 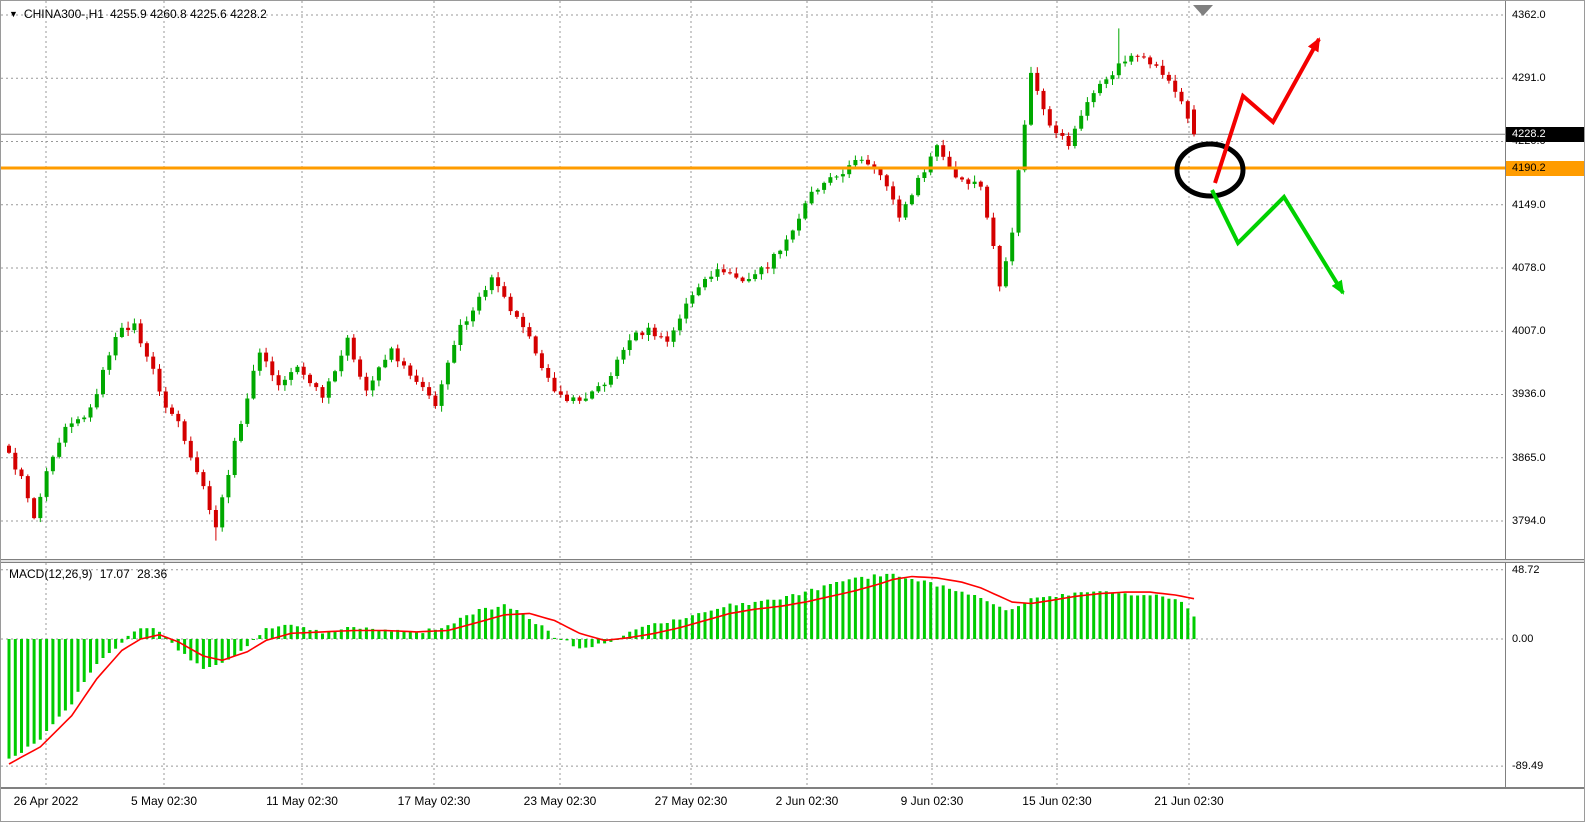 I want to click on bullish-projection-arrow, so click(x=1267, y=110).